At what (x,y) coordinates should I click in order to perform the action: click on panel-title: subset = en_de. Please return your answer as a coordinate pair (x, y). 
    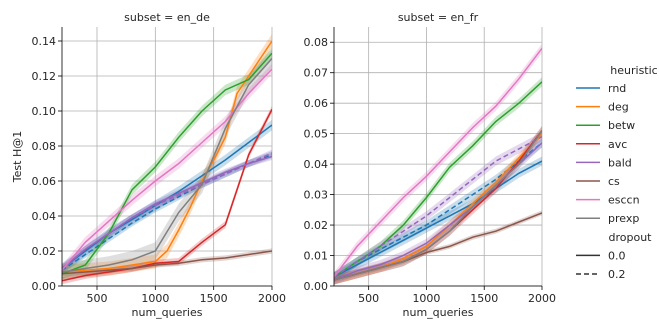
    Looking at the image, I should click on (167, 17).